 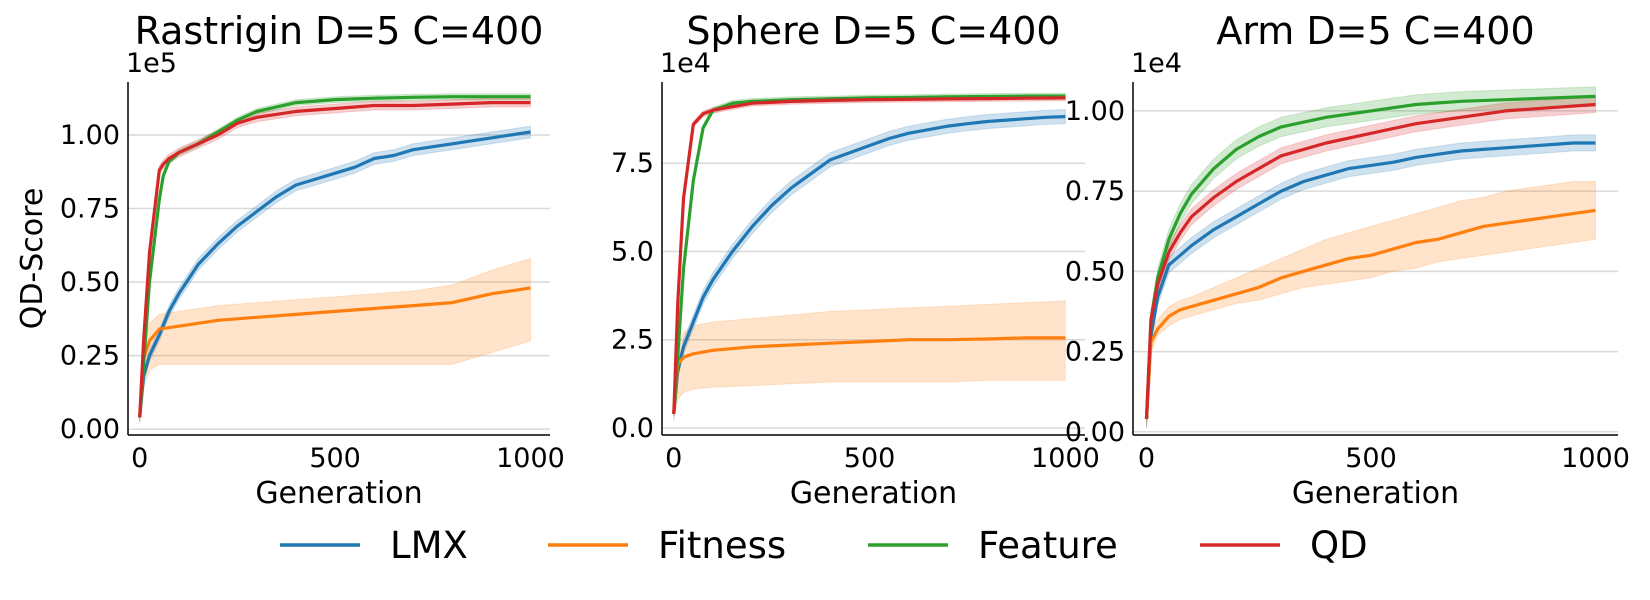 What do you see at coordinates (429, 545) in the screenshot?
I see `legend-label: LMX` at bounding box center [429, 545].